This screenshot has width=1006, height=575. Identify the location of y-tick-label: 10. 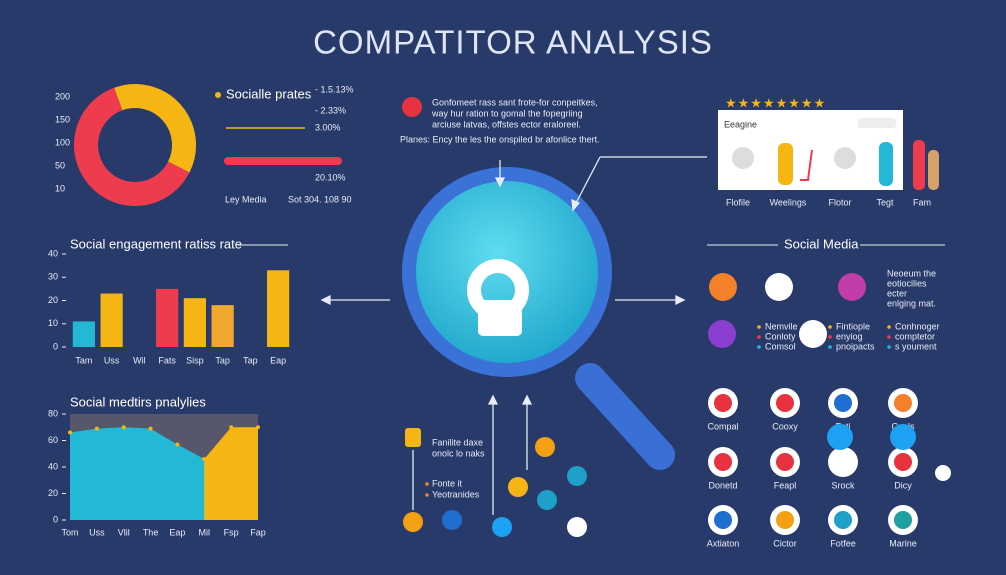
(53, 323).